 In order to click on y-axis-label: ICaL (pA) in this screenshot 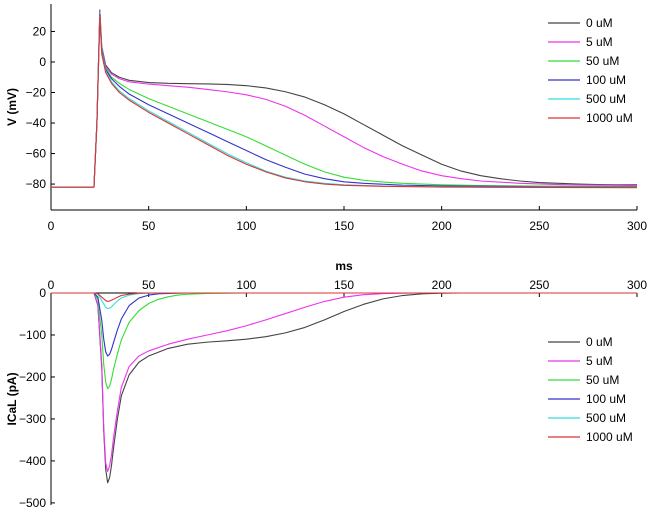, I will do `click(12, 398)`.